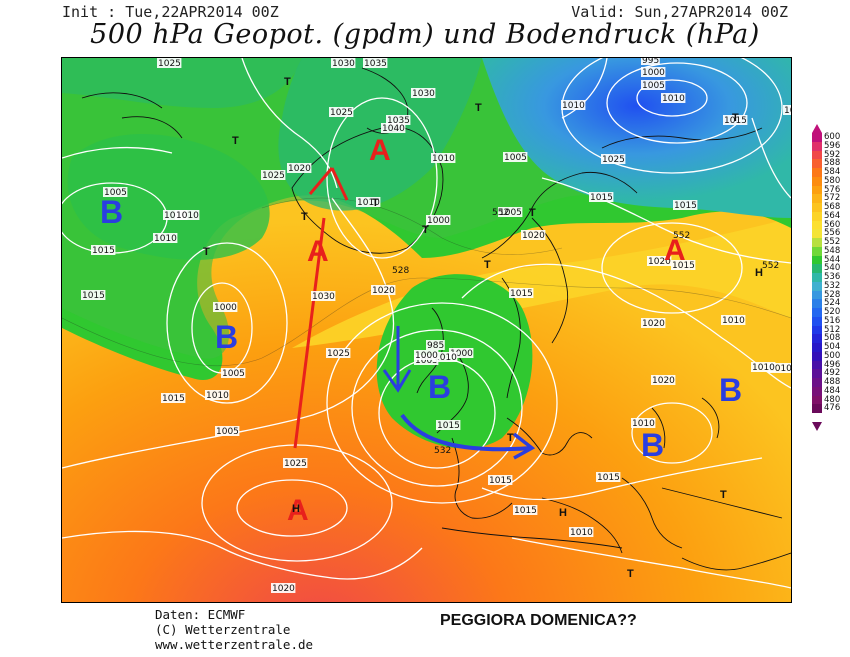  I want to click on svg-text: 1035, so click(398, 121).